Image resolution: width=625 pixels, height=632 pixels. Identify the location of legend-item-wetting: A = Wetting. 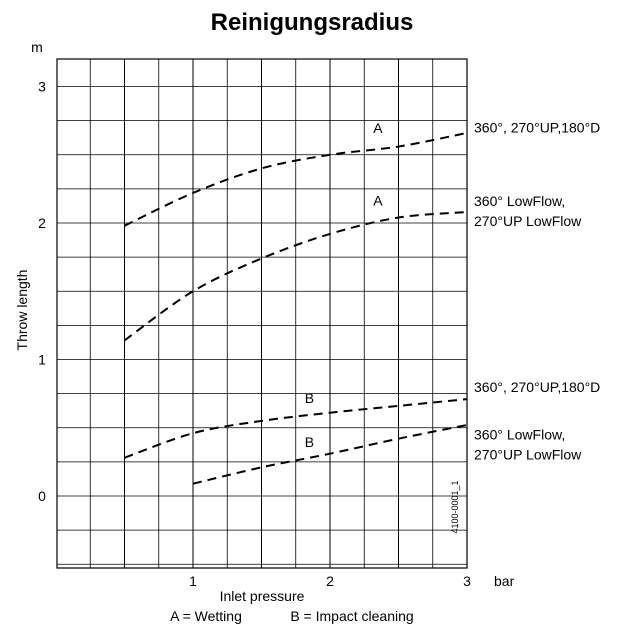
(206, 616).